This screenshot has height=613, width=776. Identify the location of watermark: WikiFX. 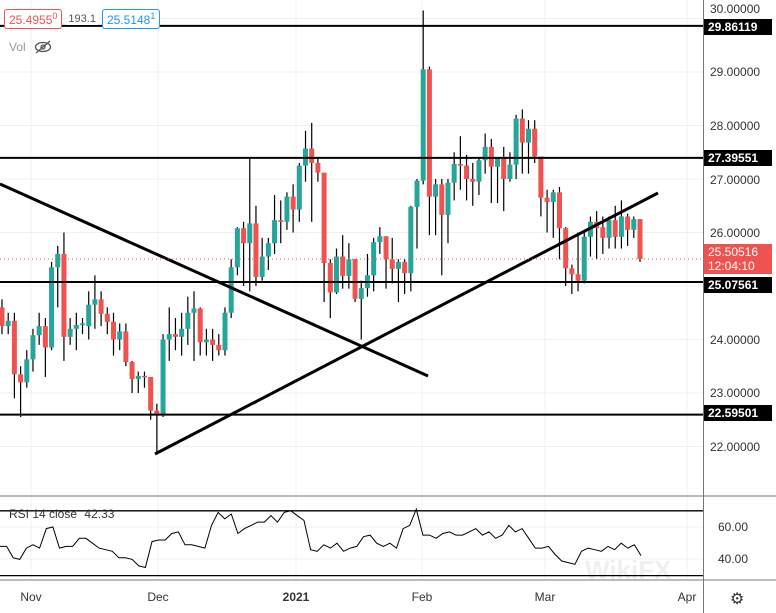
(628, 570).